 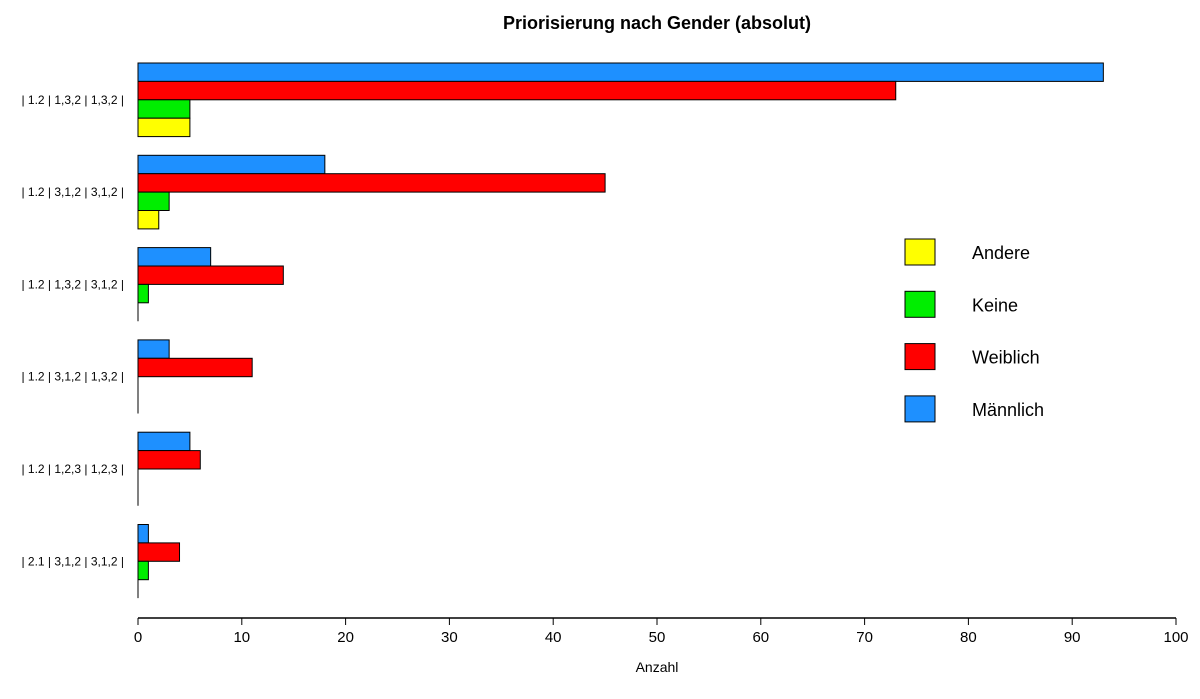 What do you see at coordinates (864, 637) in the screenshot?
I see `x-tick-label: 70` at bounding box center [864, 637].